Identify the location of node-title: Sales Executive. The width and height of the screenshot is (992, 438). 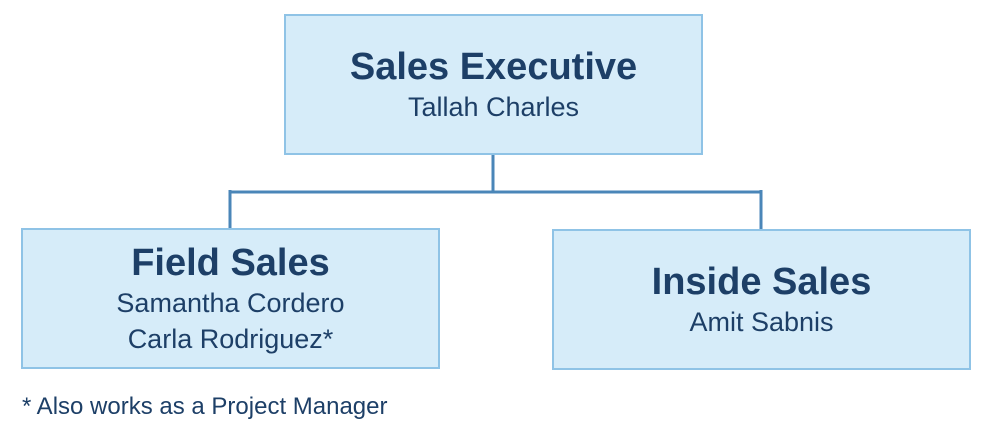
(493, 66).